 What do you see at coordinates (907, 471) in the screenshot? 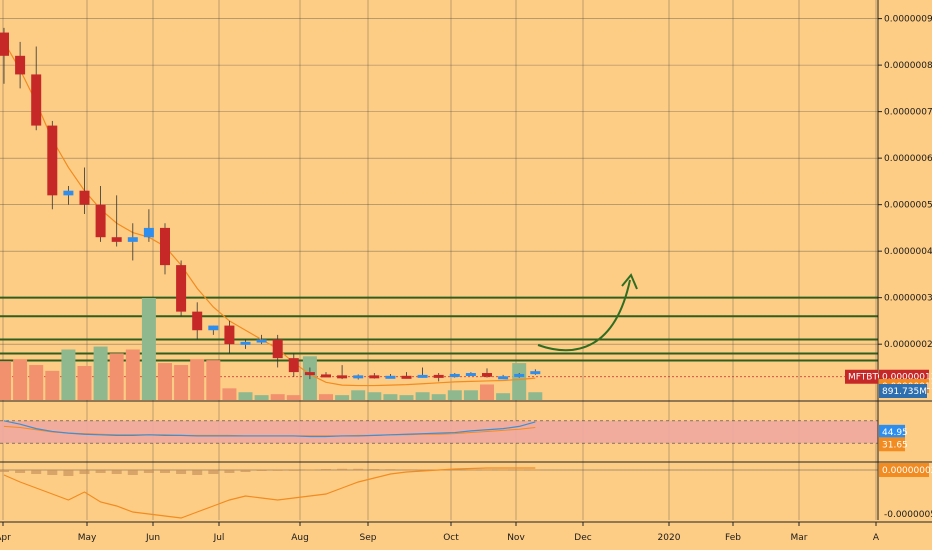
I see `macd-value-badge: 0.00000002` at bounding box center [907, 471].